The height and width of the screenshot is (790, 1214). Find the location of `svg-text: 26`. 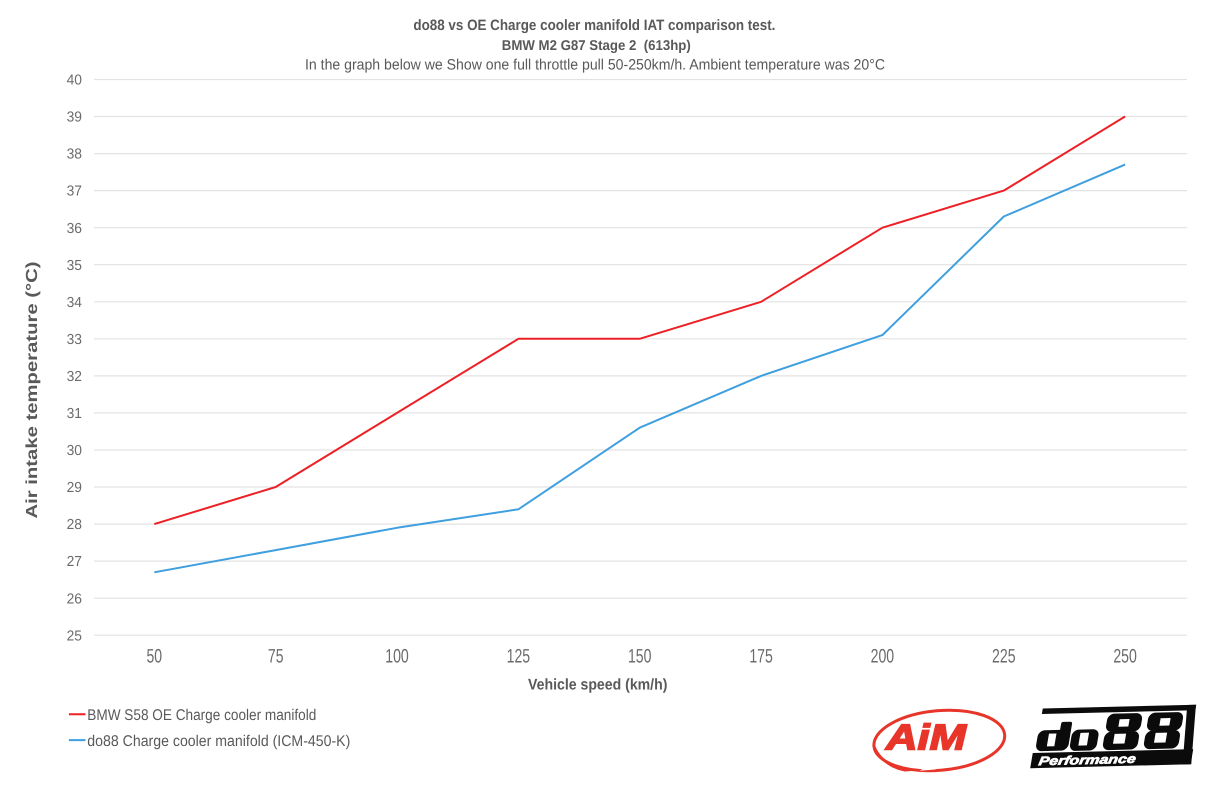

svg-text: 26 is located at coordinates (74, 599).